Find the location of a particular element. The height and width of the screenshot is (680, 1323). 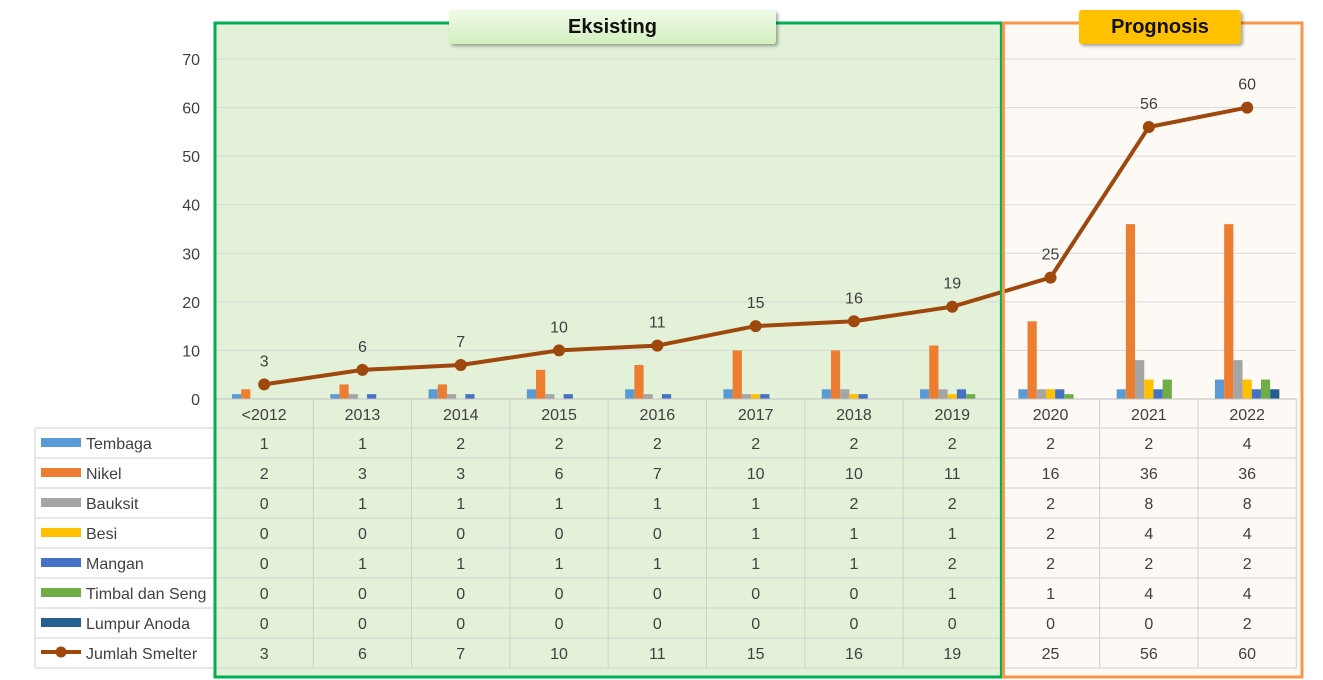

line-data-label: 11 is located at coordinates (657, 323).